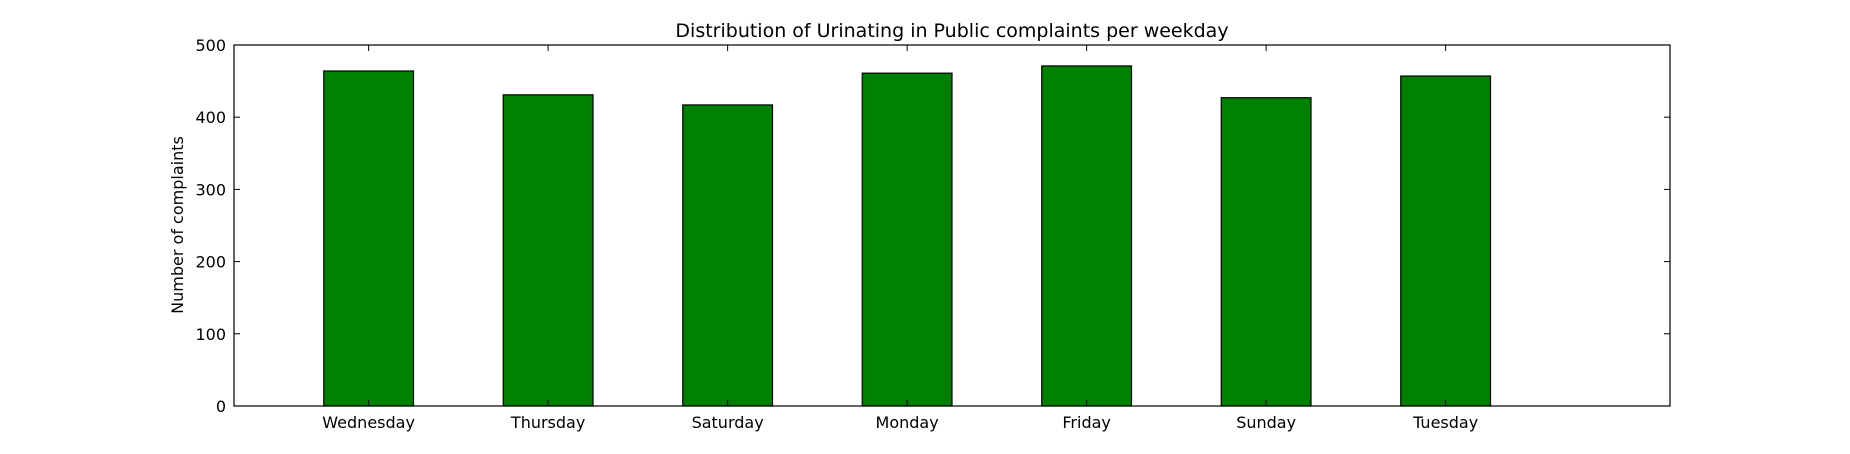 The width and height of the screenshot is (1850, 454). Describe the element at coordinates (1266, 422) in the screenshot. I see `x-tick-label: Sunday` at that location.